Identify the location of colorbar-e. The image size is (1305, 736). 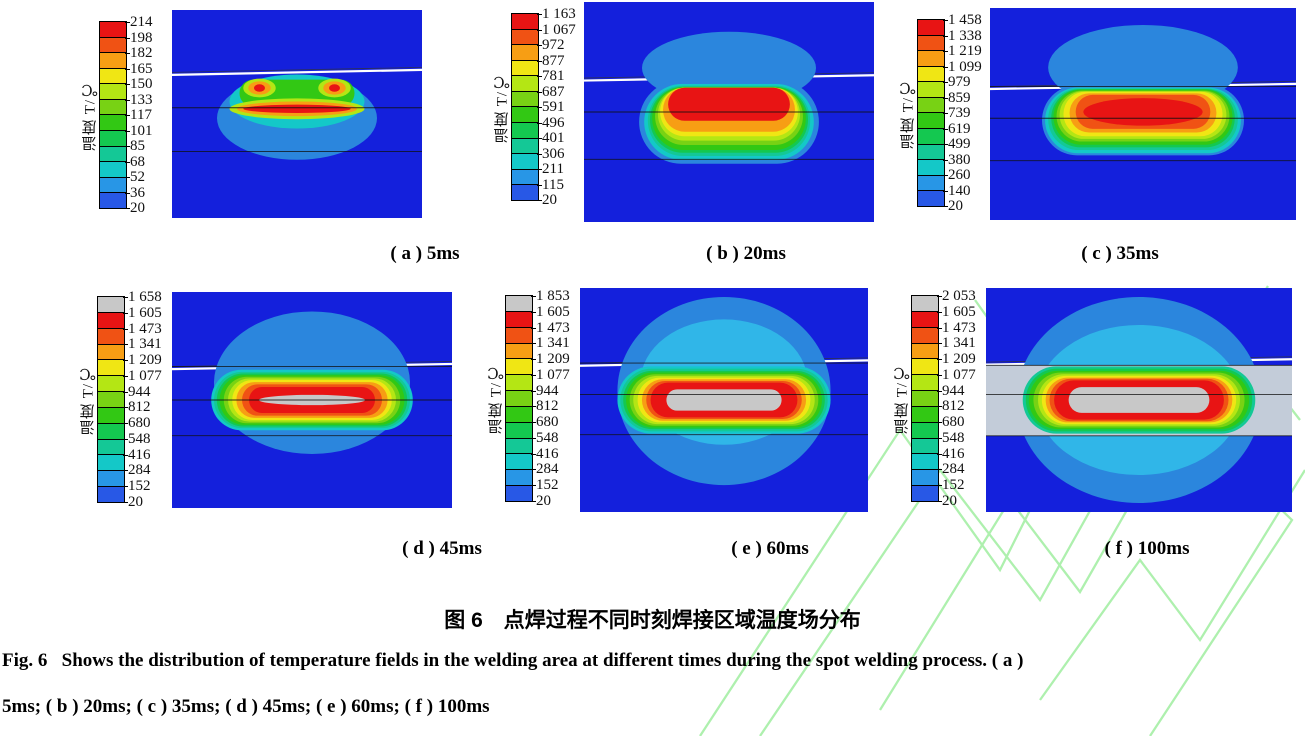
(519, 398).